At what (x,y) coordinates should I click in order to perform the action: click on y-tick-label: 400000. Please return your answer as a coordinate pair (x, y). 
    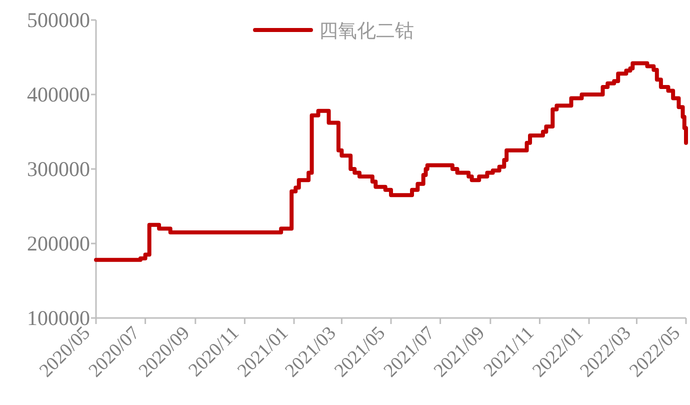
    Looking at the image, I should click on (58, 94).